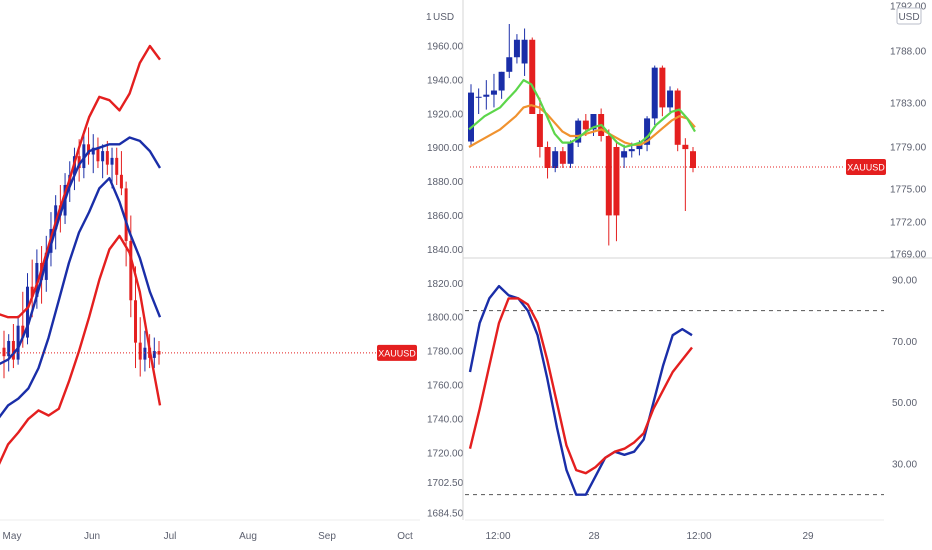 The height and width of the screenshot is (550, 932). What do you see at coordinates (445, 47) in the screenshot?
I see `left-y-tick-label: 1960.00` at bounding box center [445, 47].